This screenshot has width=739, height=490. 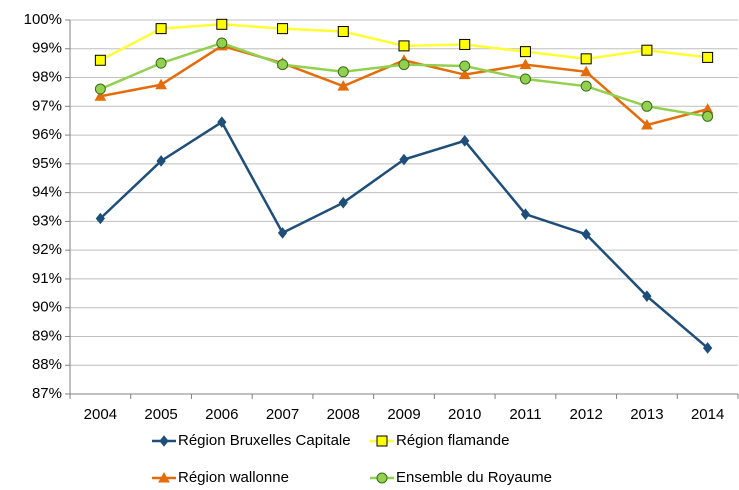 I want to click on y-tick-label: 100%, so click(x=43, y=19).